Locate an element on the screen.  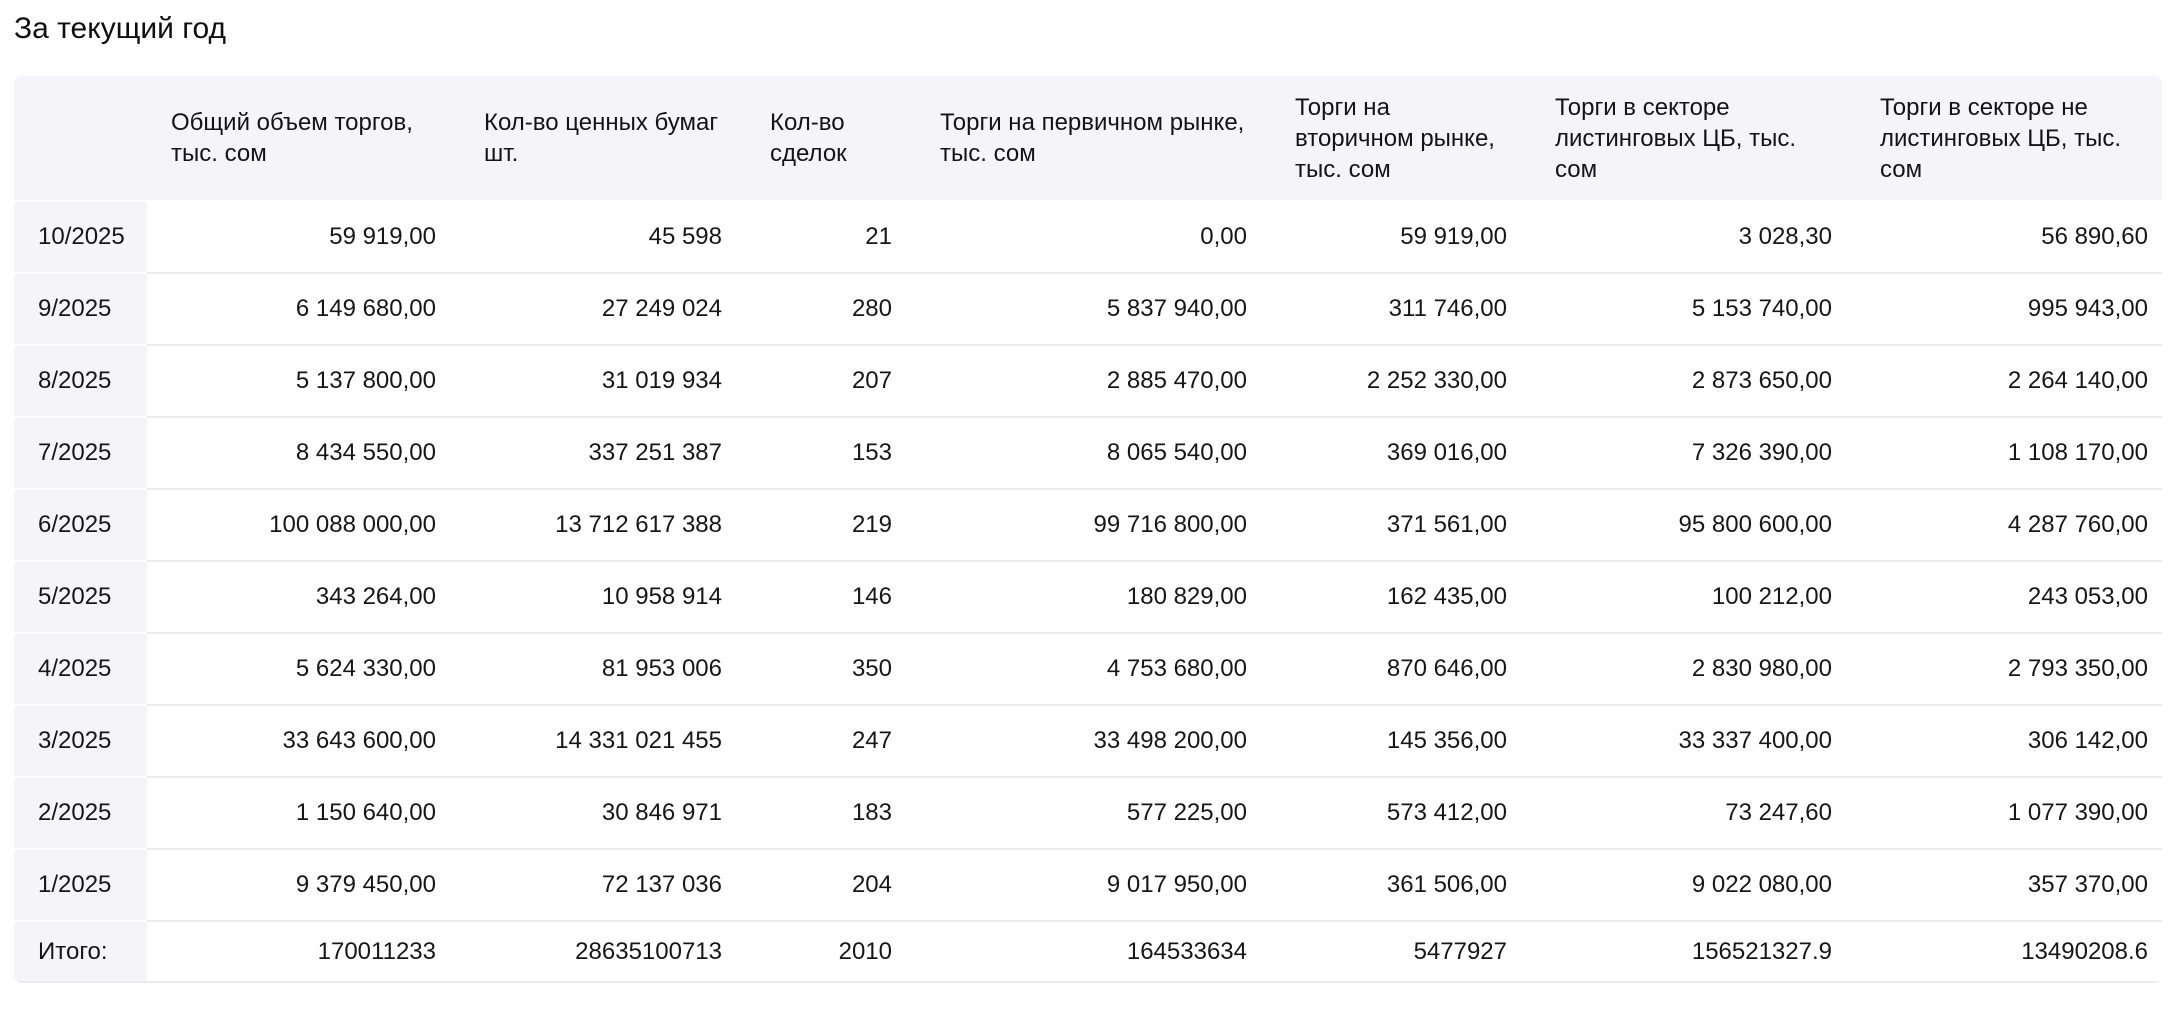
value-cell: 2 885 470,00 is located at coordinates (1093, 380).